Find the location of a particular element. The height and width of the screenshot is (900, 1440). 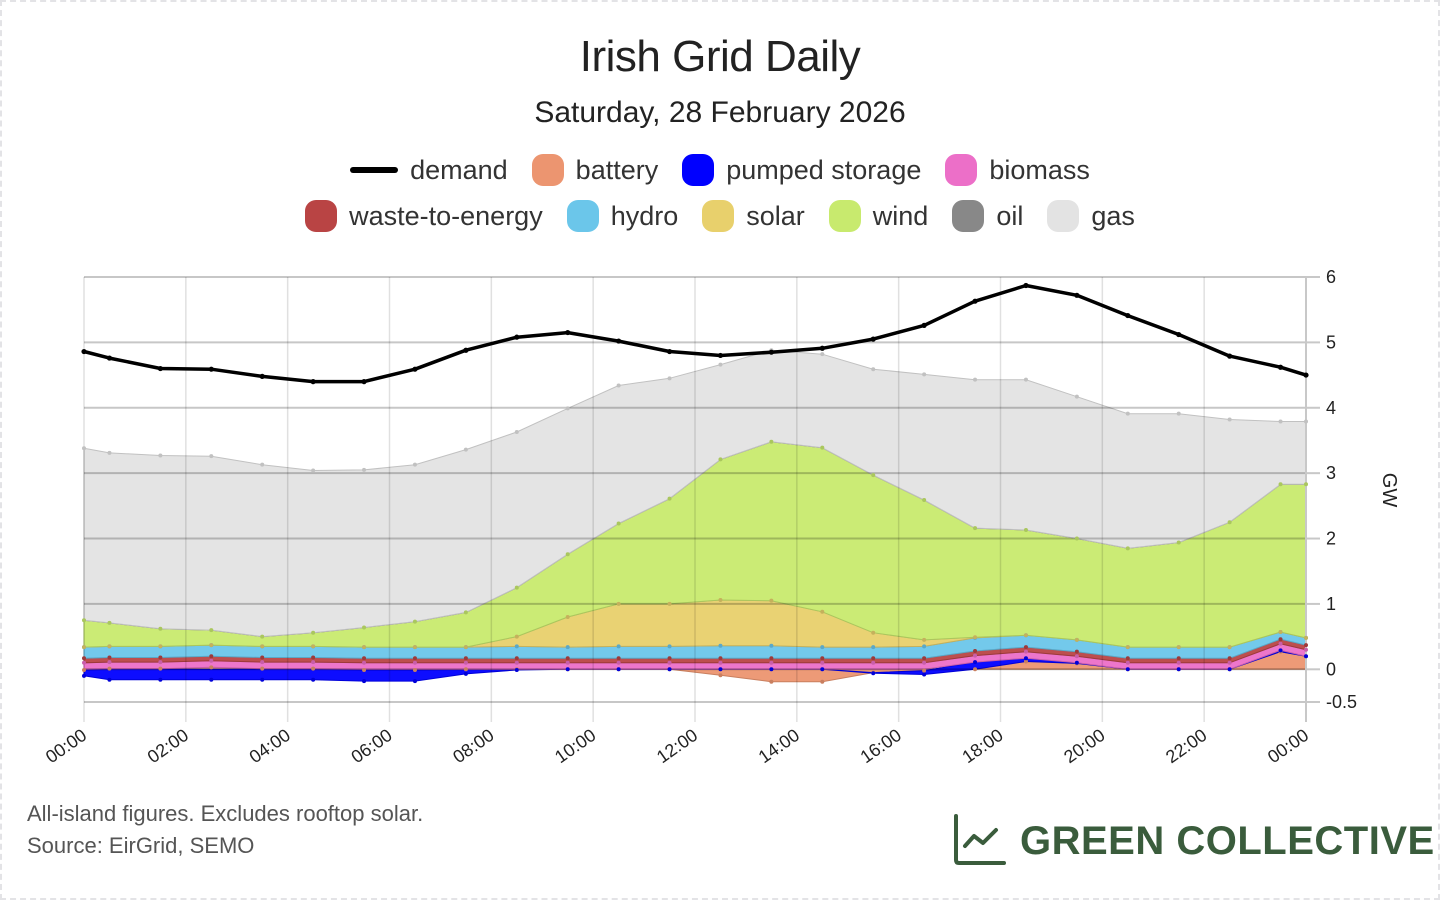

brand-logo: GREEN COLLECTIVE is located at coordinates (1193, 841).